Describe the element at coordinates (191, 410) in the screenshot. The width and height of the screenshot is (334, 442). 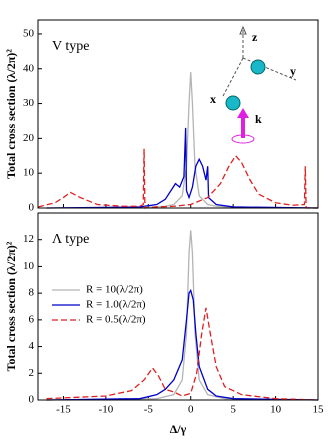
I see `x-tick-label: 0` at that location.